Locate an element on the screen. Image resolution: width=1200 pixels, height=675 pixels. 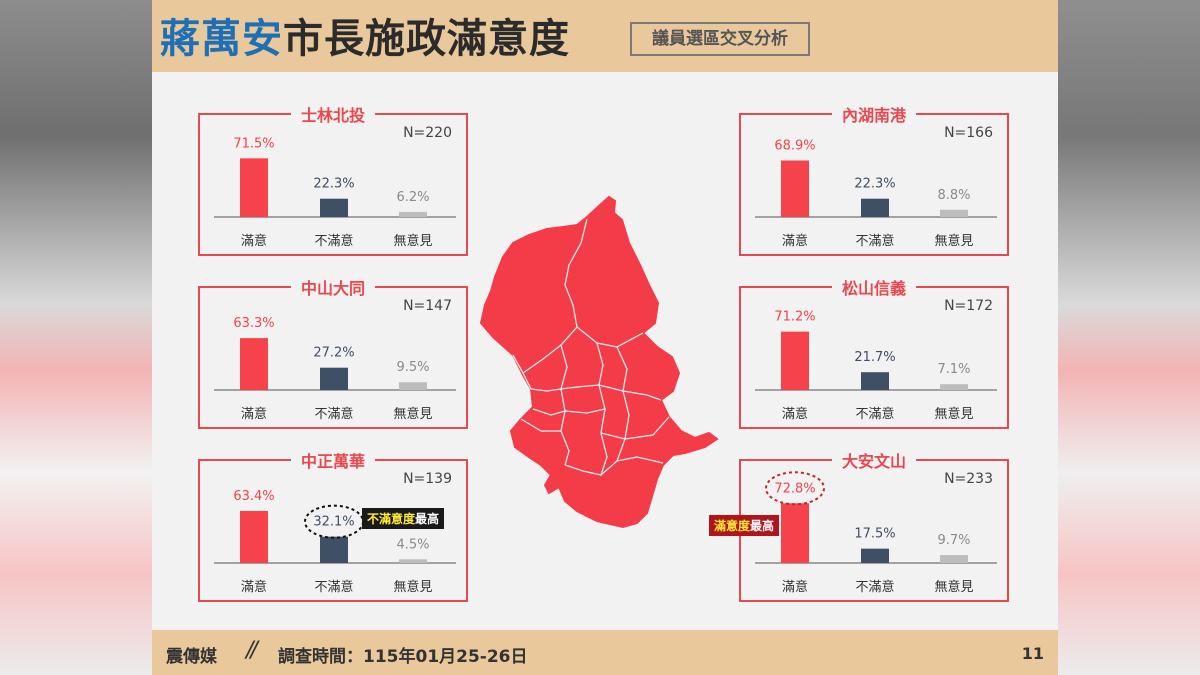
survey-time: 調查時間：115年01月25-26日 is located at coordinates (403, 657).